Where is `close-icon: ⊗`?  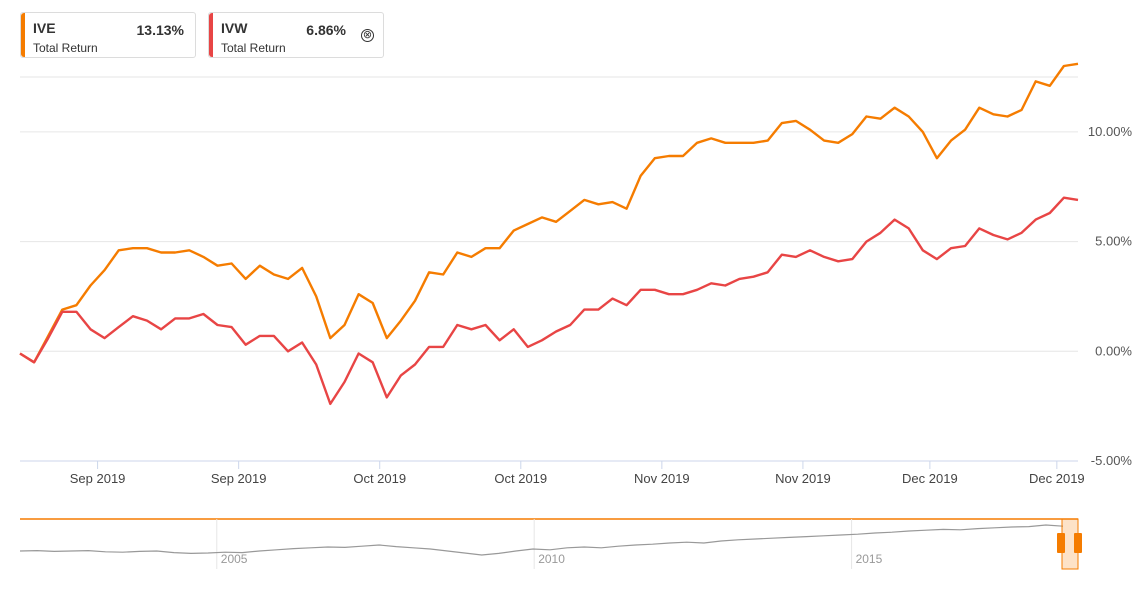 close-icon: ⊗ is located at coordinates (367, 35).